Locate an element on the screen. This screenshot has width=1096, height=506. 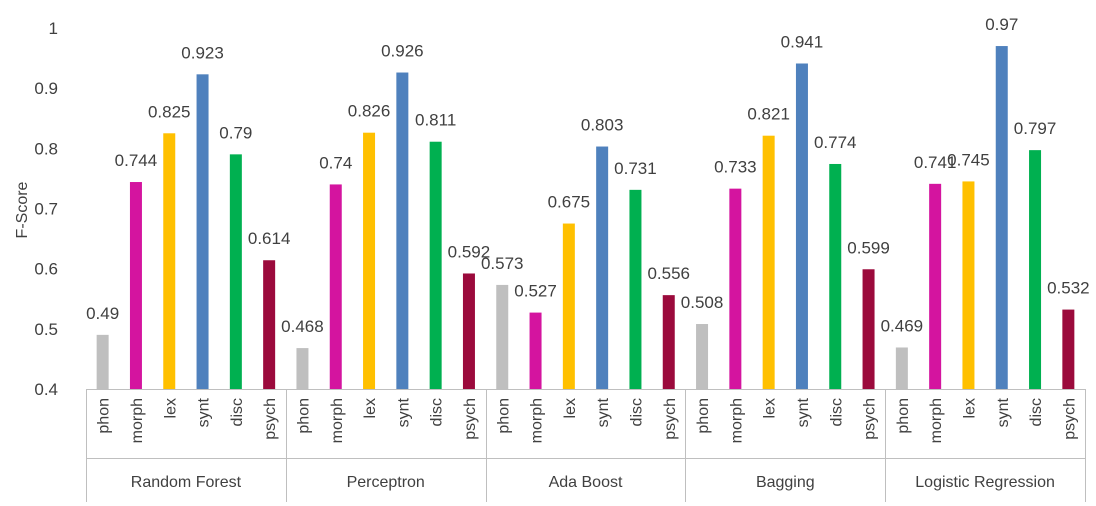
y-tick-label: 0.7 is located at coordinates (46, 209).